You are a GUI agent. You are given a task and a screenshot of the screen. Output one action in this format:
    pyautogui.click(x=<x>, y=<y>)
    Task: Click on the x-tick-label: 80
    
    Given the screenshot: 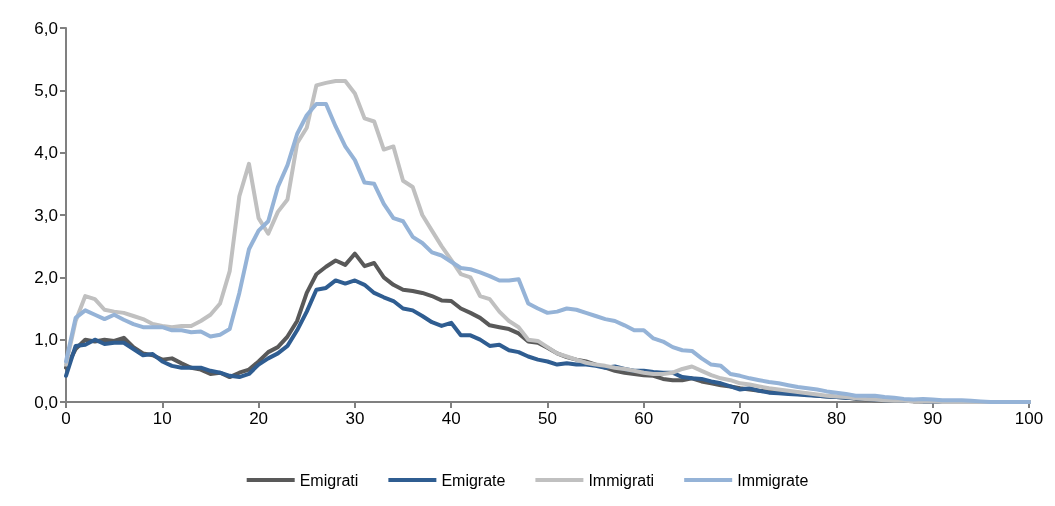 What is the action you would take?
    pyautogui.click(x=836, y=418)
    